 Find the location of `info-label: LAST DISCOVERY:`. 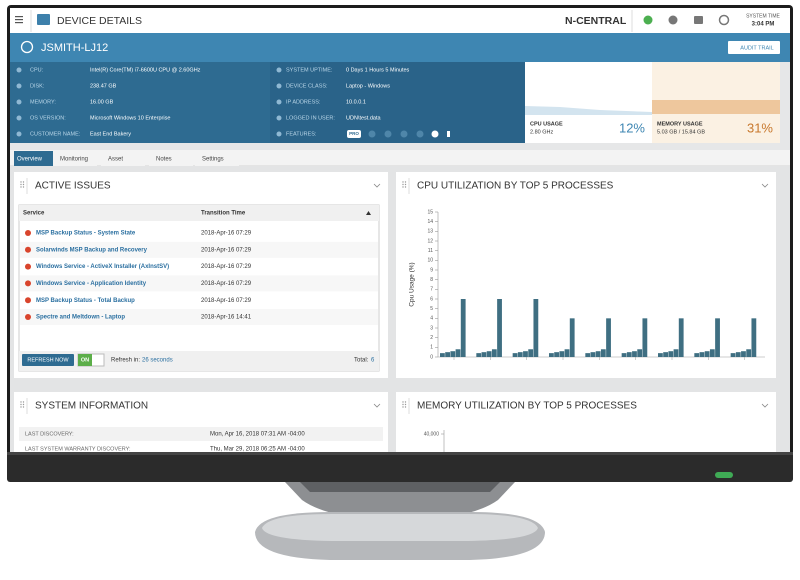

info-label: LAST DISCOVERY: is located at coordinates (49, 434).